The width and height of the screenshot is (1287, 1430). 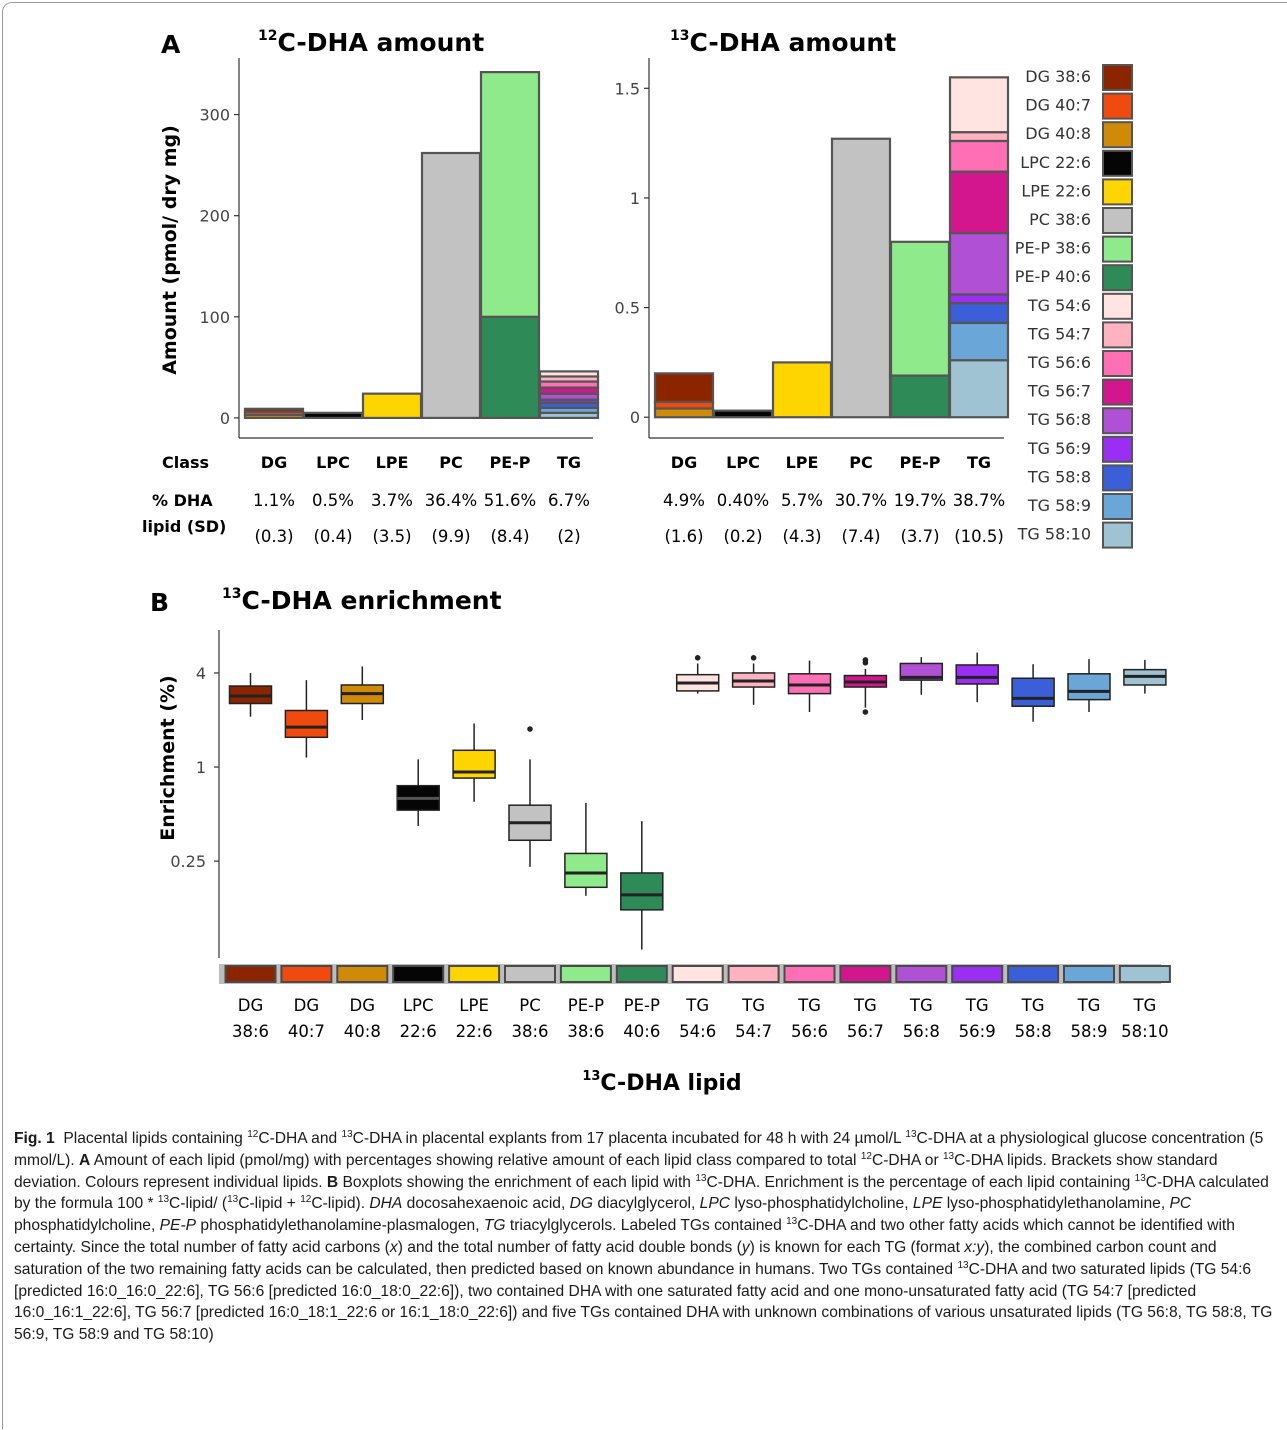 What do you see at coordinates (1059, 362) in the screenshot?
I see `legend-label: TG 56:6` at bounding box center [1059, 362].